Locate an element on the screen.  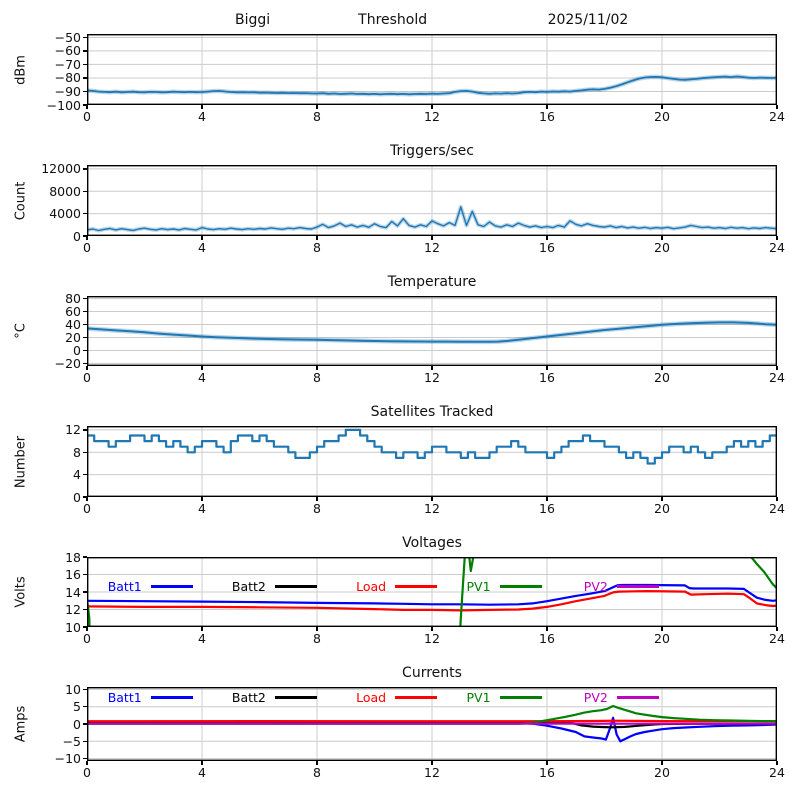
title-left: Biggi is located at coordinates (253, 20).